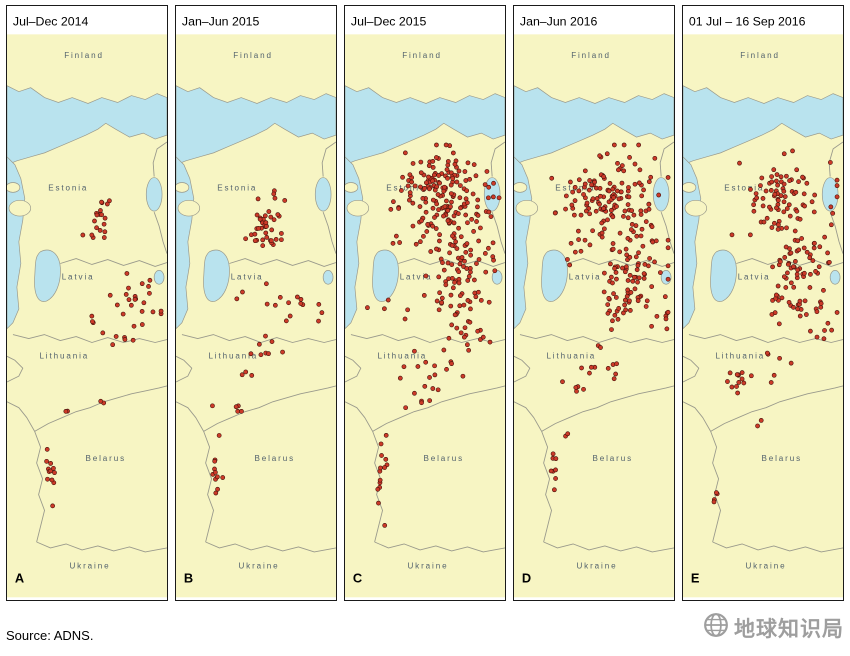 This screenshot has width=850, height=656. I want to click on watermark-text: 地球知识局, so click(789, 629).